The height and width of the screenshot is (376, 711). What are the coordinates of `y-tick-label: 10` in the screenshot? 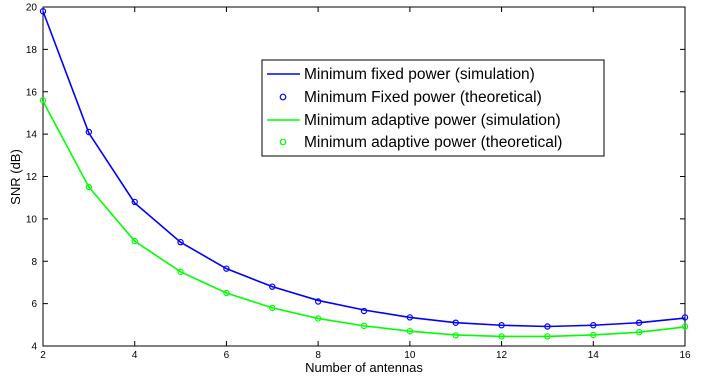 It's located at (32, 219).